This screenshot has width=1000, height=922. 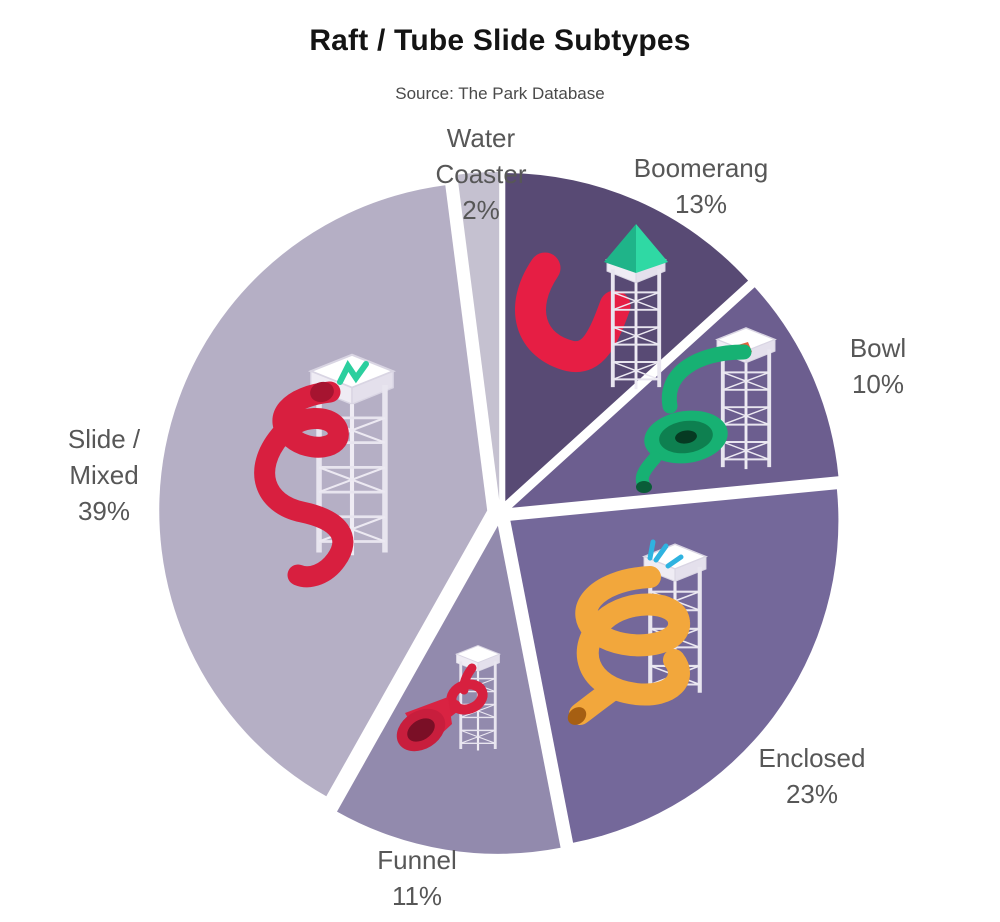 I want to click on boomerang-slide-illustration, so click(x=591, y=307).